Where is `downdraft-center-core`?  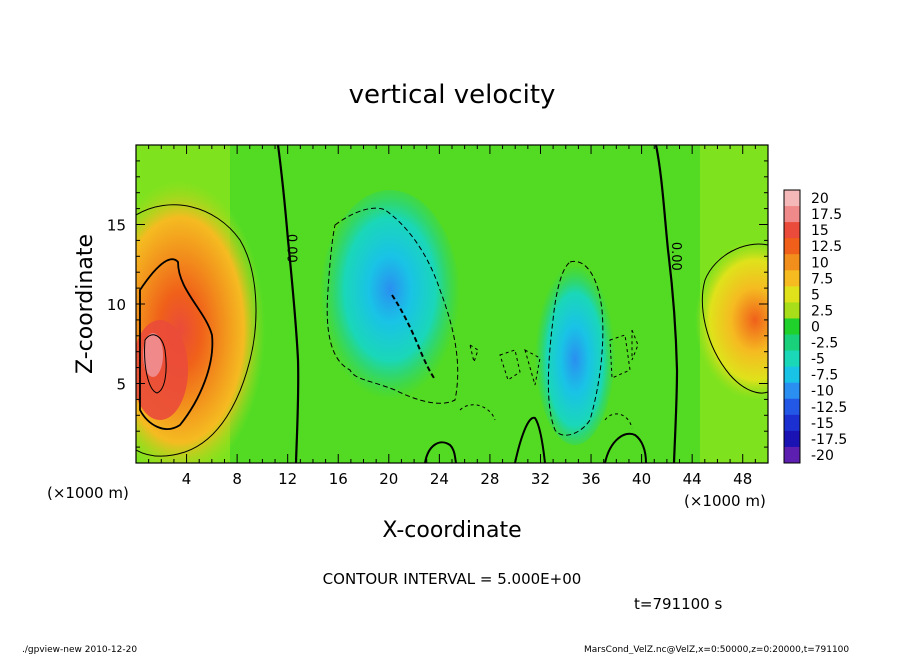 downdraft-center-core is located at coordinates (413, 336).